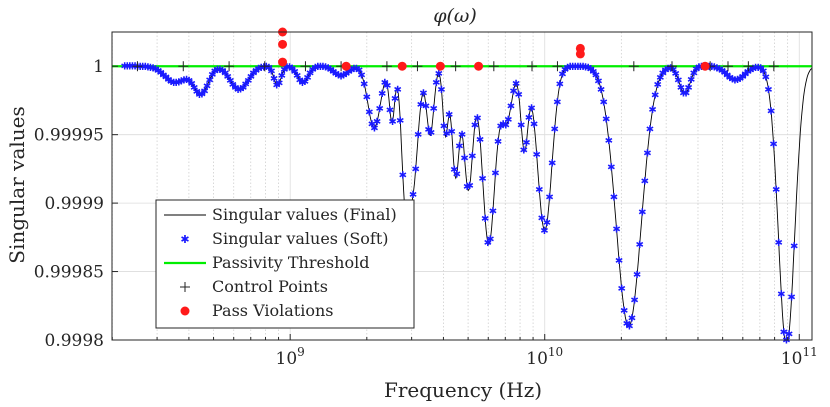 This screenshot has width=830, height=407. I want to click on y-tick-label: 0.99995, so click(69, 136).